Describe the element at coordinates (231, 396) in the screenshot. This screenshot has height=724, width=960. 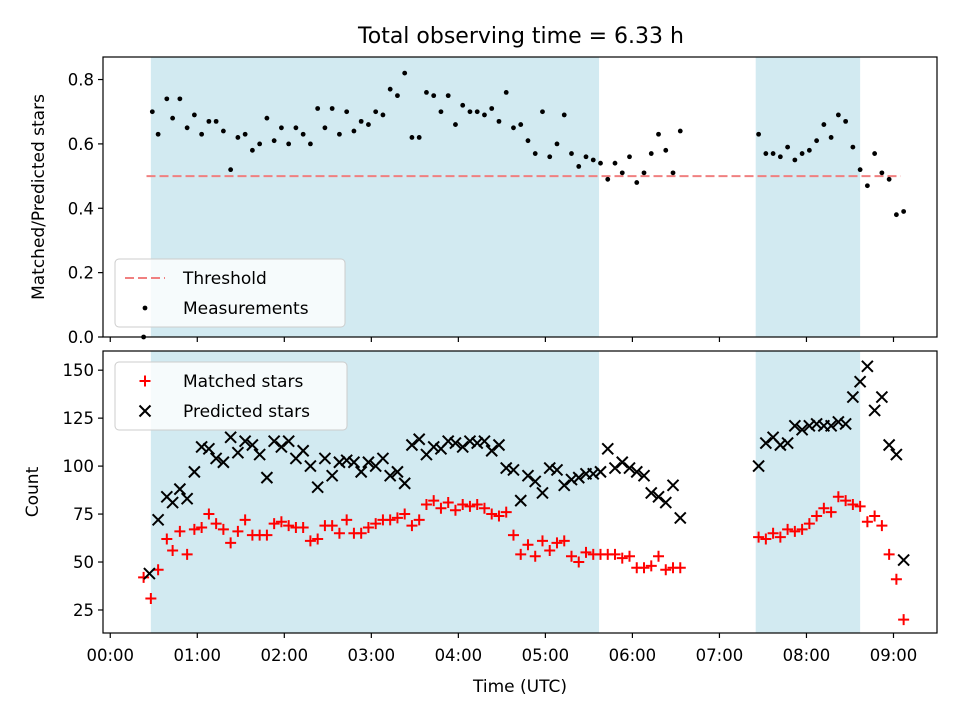
I see `legend-box` at that location.